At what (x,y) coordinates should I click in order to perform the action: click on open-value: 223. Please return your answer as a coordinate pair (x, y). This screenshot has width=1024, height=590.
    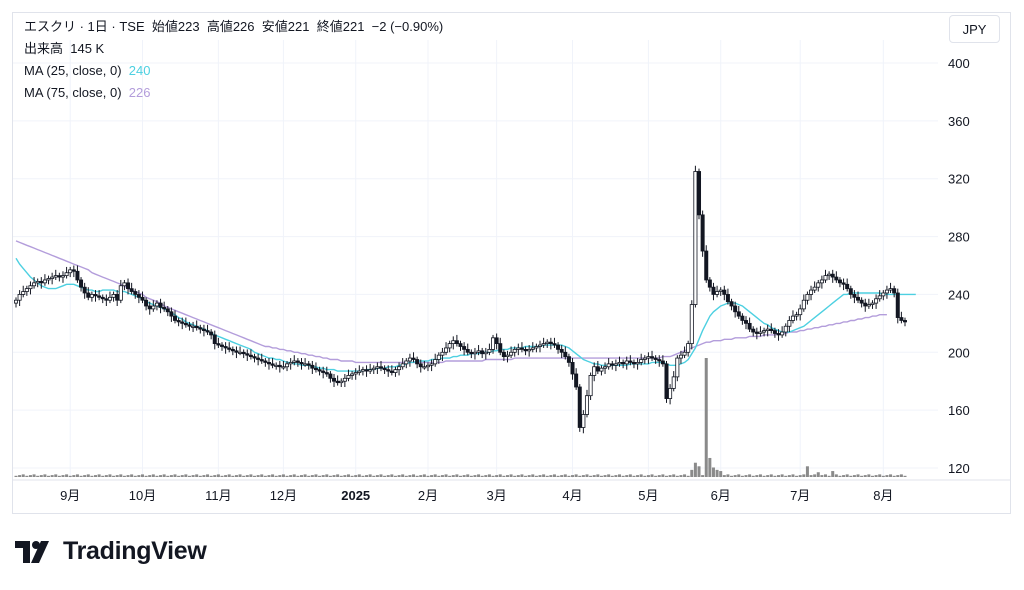
    Looking at the image, I should click on (188, 26).